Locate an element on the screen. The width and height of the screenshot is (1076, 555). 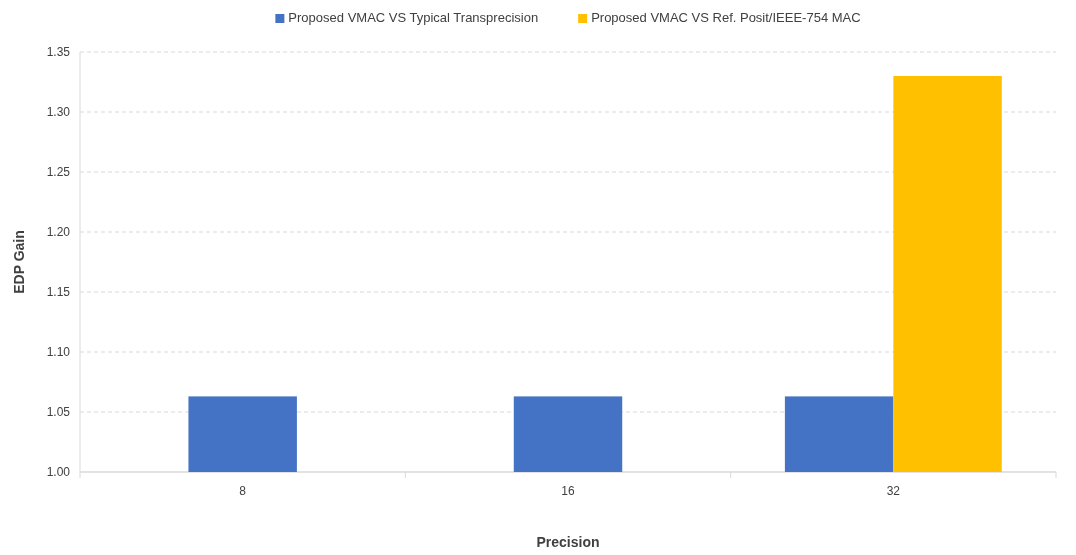
legend-label: Proposed VMAC VS Ref. Posit/IEEE-754 MAC is located at coordinates (726, 17).